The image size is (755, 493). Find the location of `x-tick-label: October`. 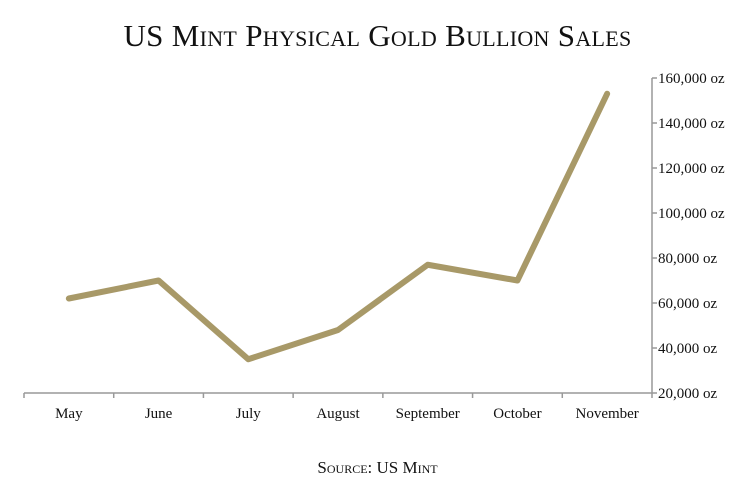

x-tick-label: October is located at coordinates (517, 414).